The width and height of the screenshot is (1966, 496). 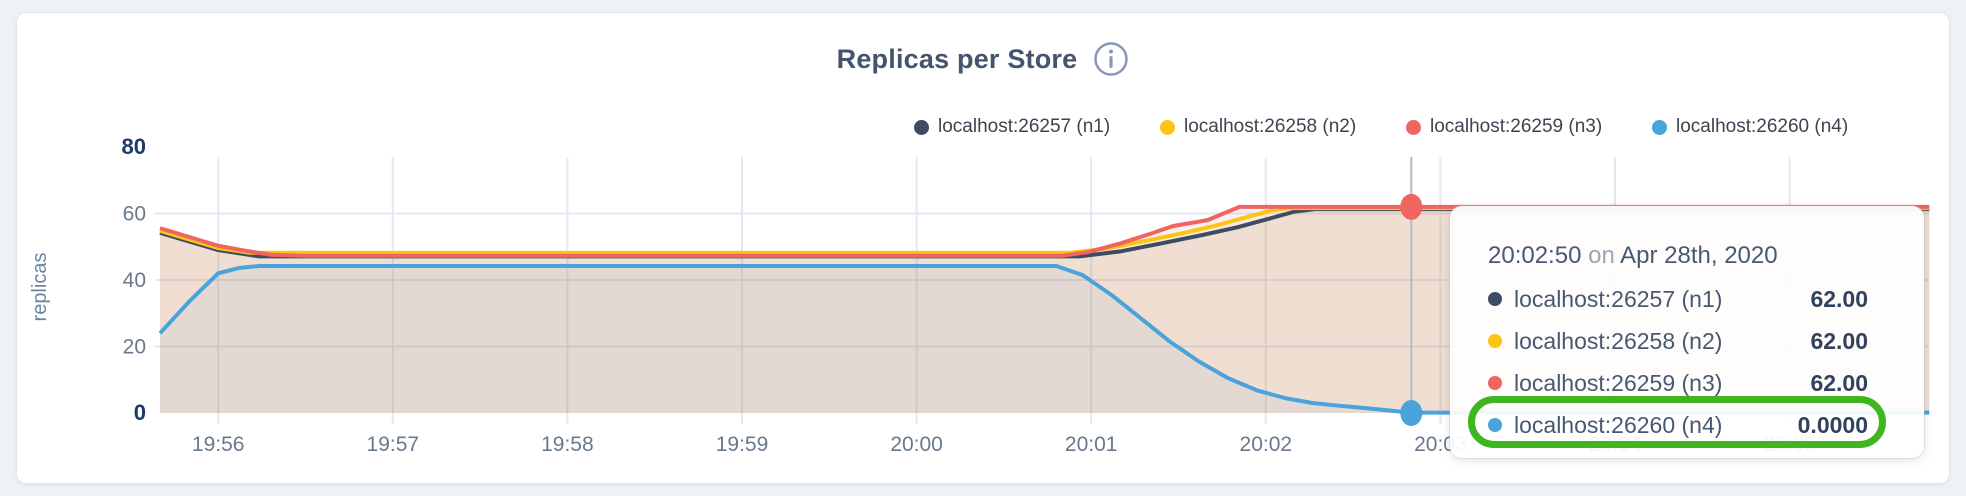 I want to click on svg-text: 20:01, so click(x=1091, y=444).